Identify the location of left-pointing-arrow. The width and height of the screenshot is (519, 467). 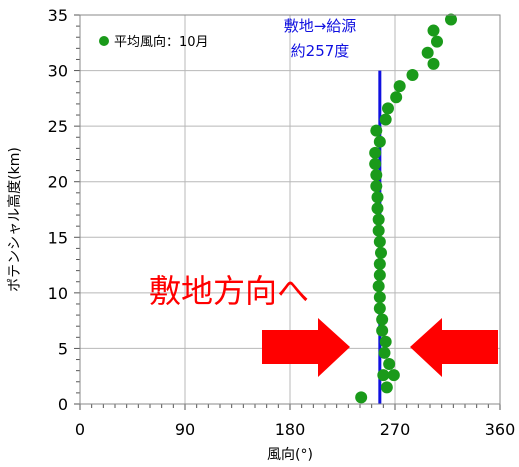
(454, 347).